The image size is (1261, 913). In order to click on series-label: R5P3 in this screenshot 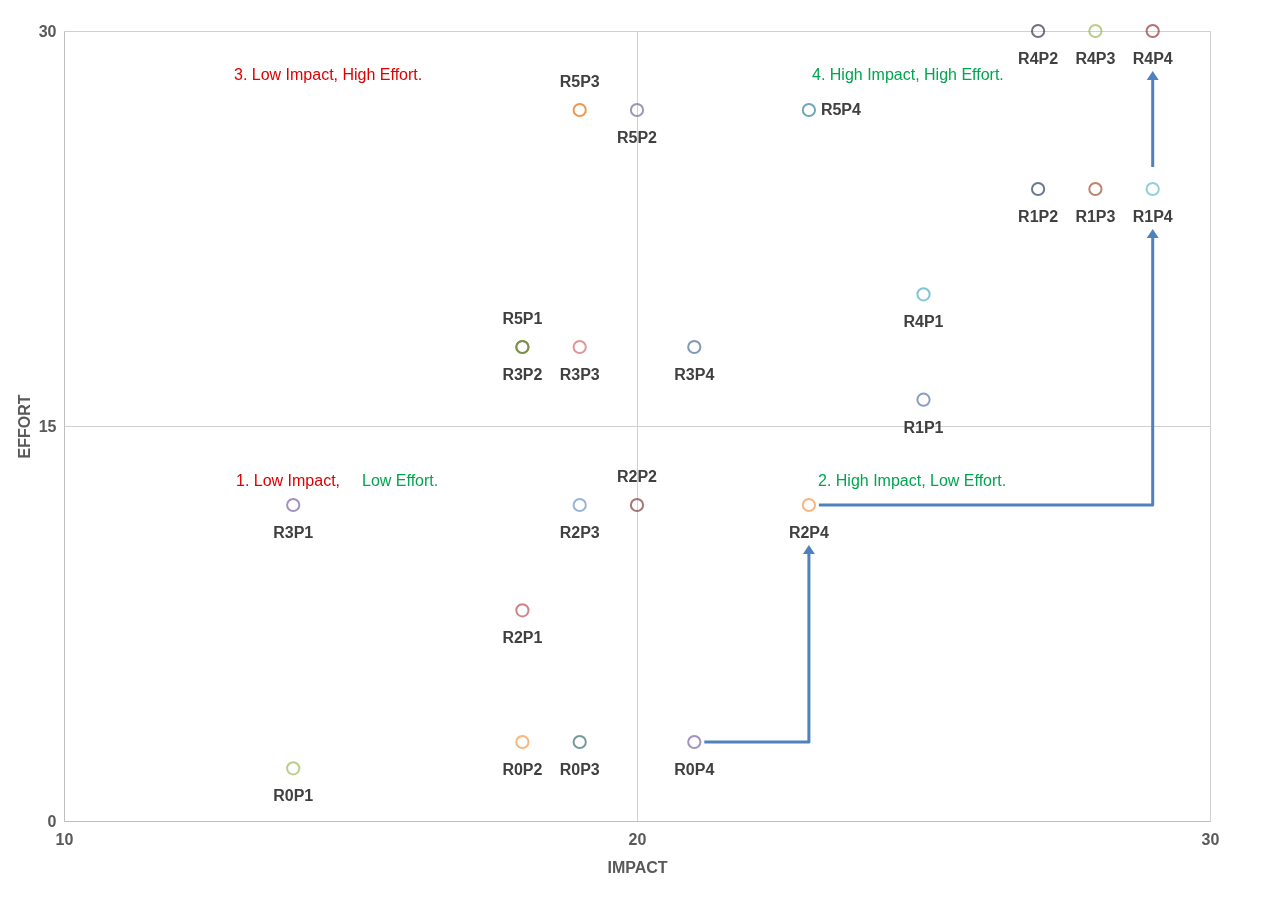, I will do `click(579, 81)`.